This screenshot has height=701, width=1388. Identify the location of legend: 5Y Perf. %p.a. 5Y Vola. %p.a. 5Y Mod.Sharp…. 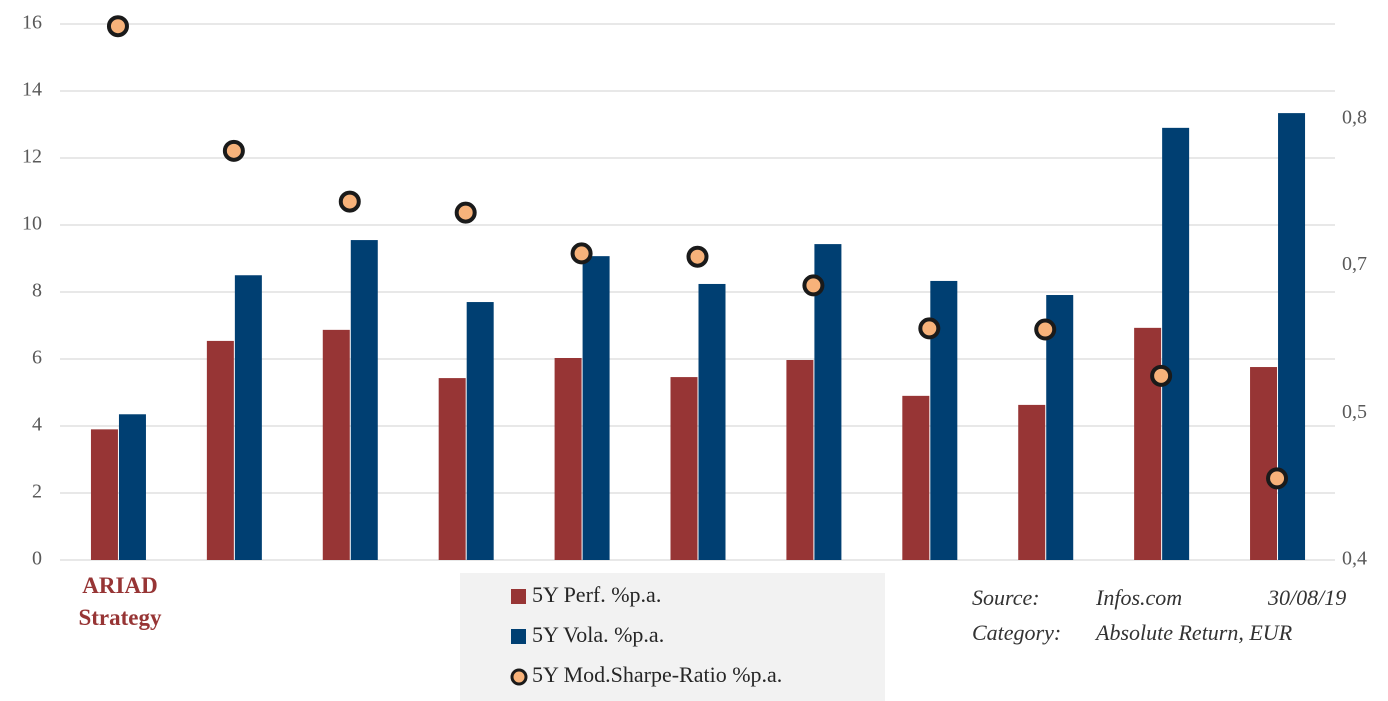
(672, 637).